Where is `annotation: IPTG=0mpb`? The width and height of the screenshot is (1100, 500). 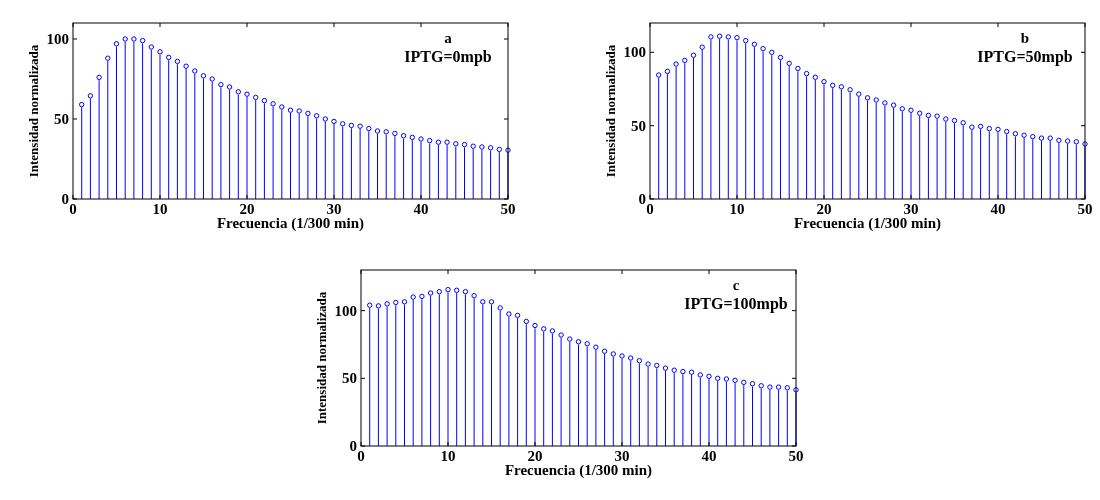 annotation: IPTG=0mpb is located at coordinates (448, 57).